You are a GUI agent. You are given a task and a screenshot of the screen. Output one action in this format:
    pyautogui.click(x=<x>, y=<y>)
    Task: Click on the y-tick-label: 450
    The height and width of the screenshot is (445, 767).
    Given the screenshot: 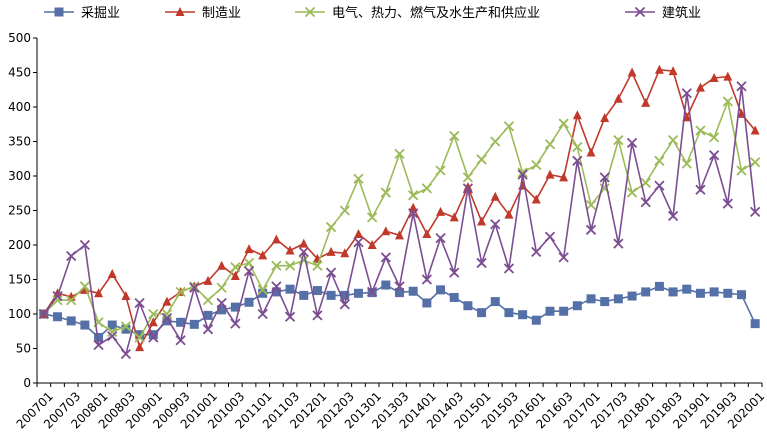 What is the action you would take?
    pyautogui.click(x=19, y=73)
    